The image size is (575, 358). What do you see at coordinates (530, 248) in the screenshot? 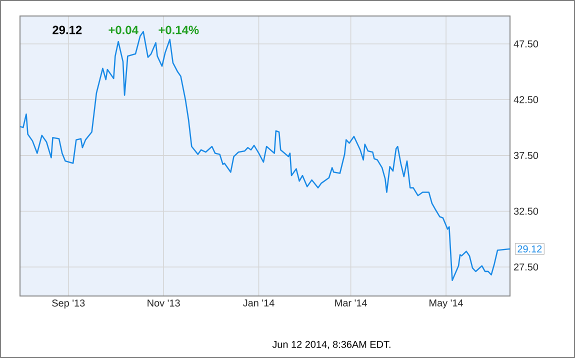
I see `annotation: 29.12` at bounding box center [530, 248].